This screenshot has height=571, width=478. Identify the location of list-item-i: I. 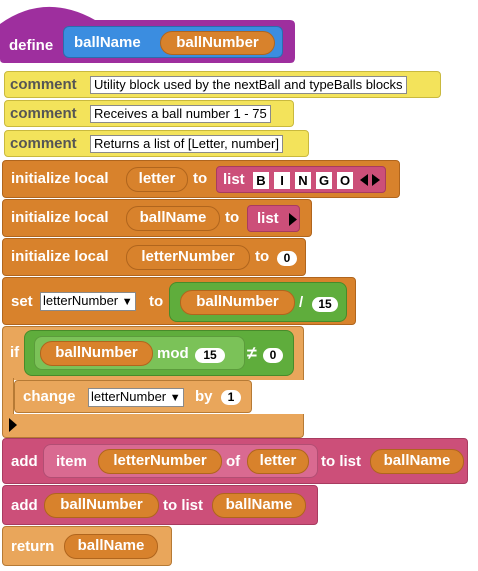
(282, 180).